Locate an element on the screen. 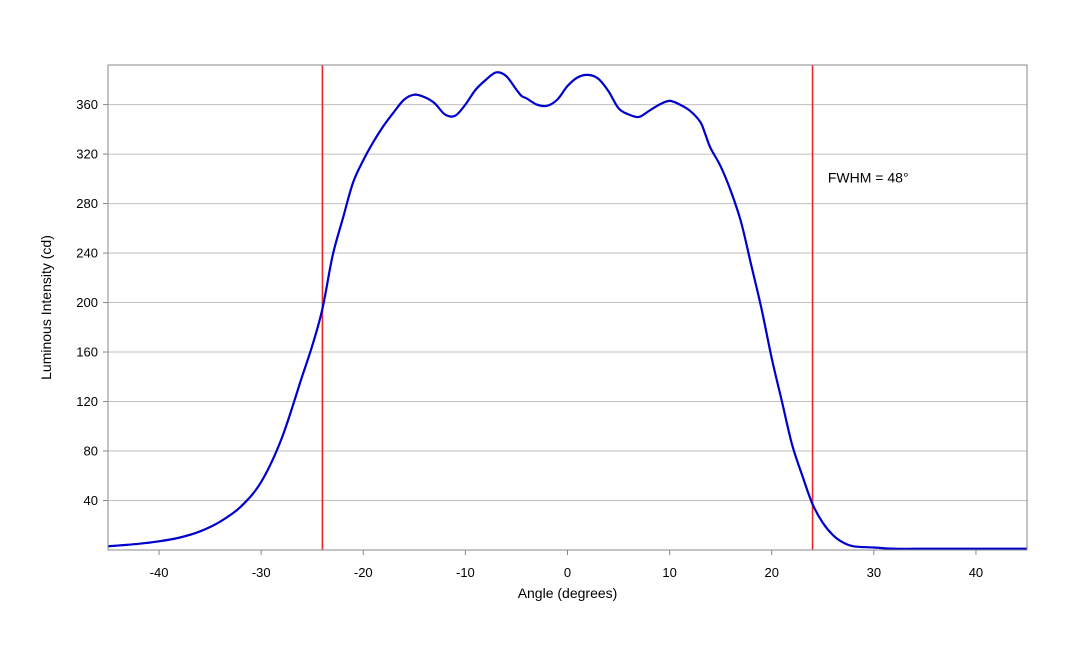 This screenshot has width=1080, height=648. y-axis: 40 80 120 160 200 240 280 320 360 is located at coordinates (92, 302).